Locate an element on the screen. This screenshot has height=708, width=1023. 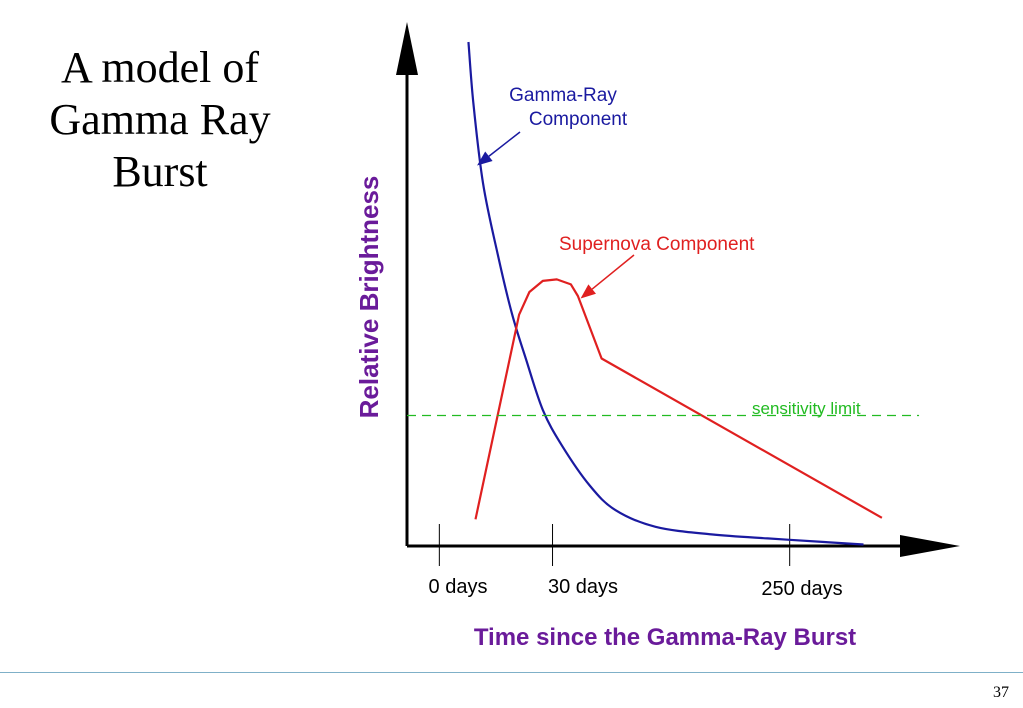
slide-title-line-2: Gamma Ray is located at coordinates (160, 119).